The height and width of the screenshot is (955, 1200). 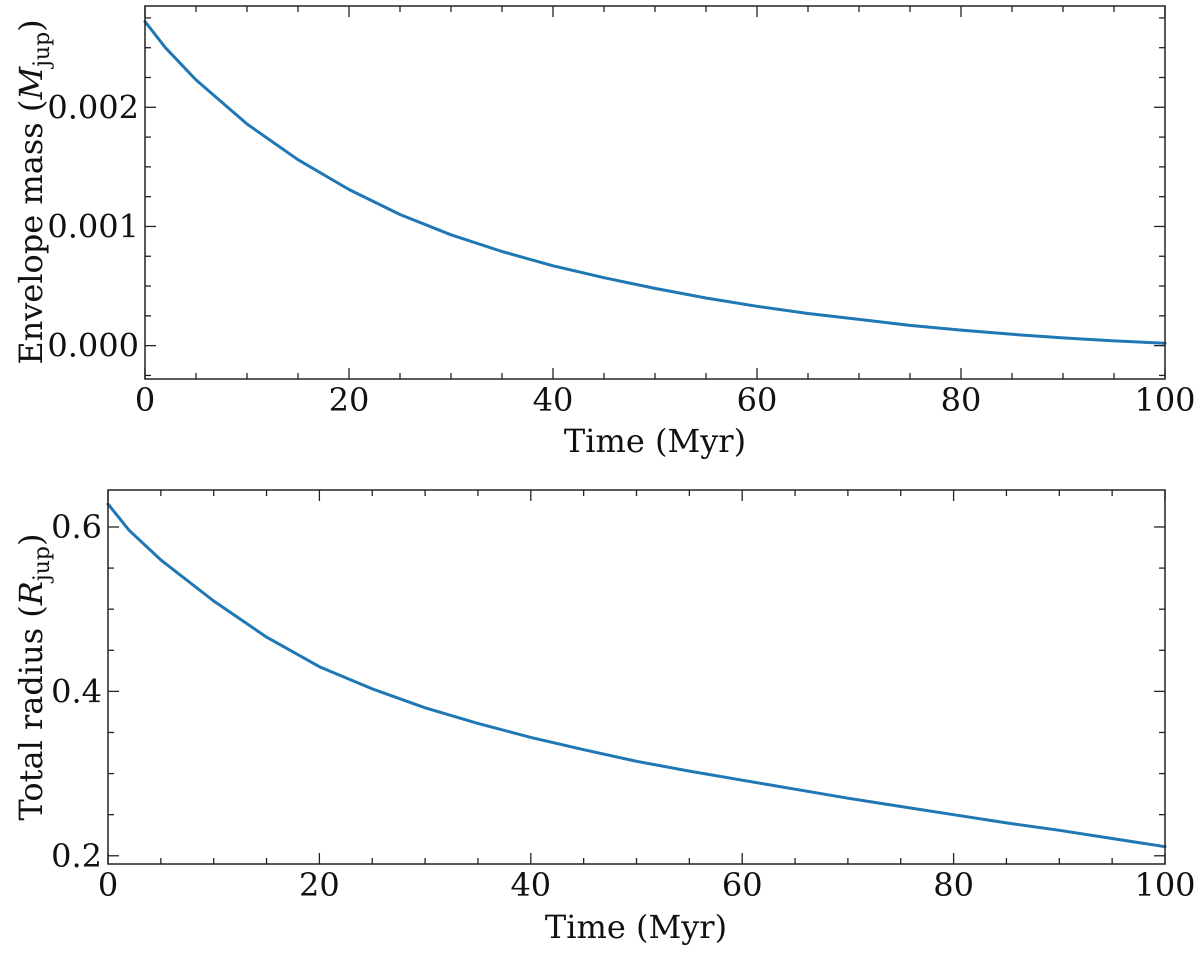 I want to click on total-radius-y-tick-label: 0.4, so click(x=76, y=691).